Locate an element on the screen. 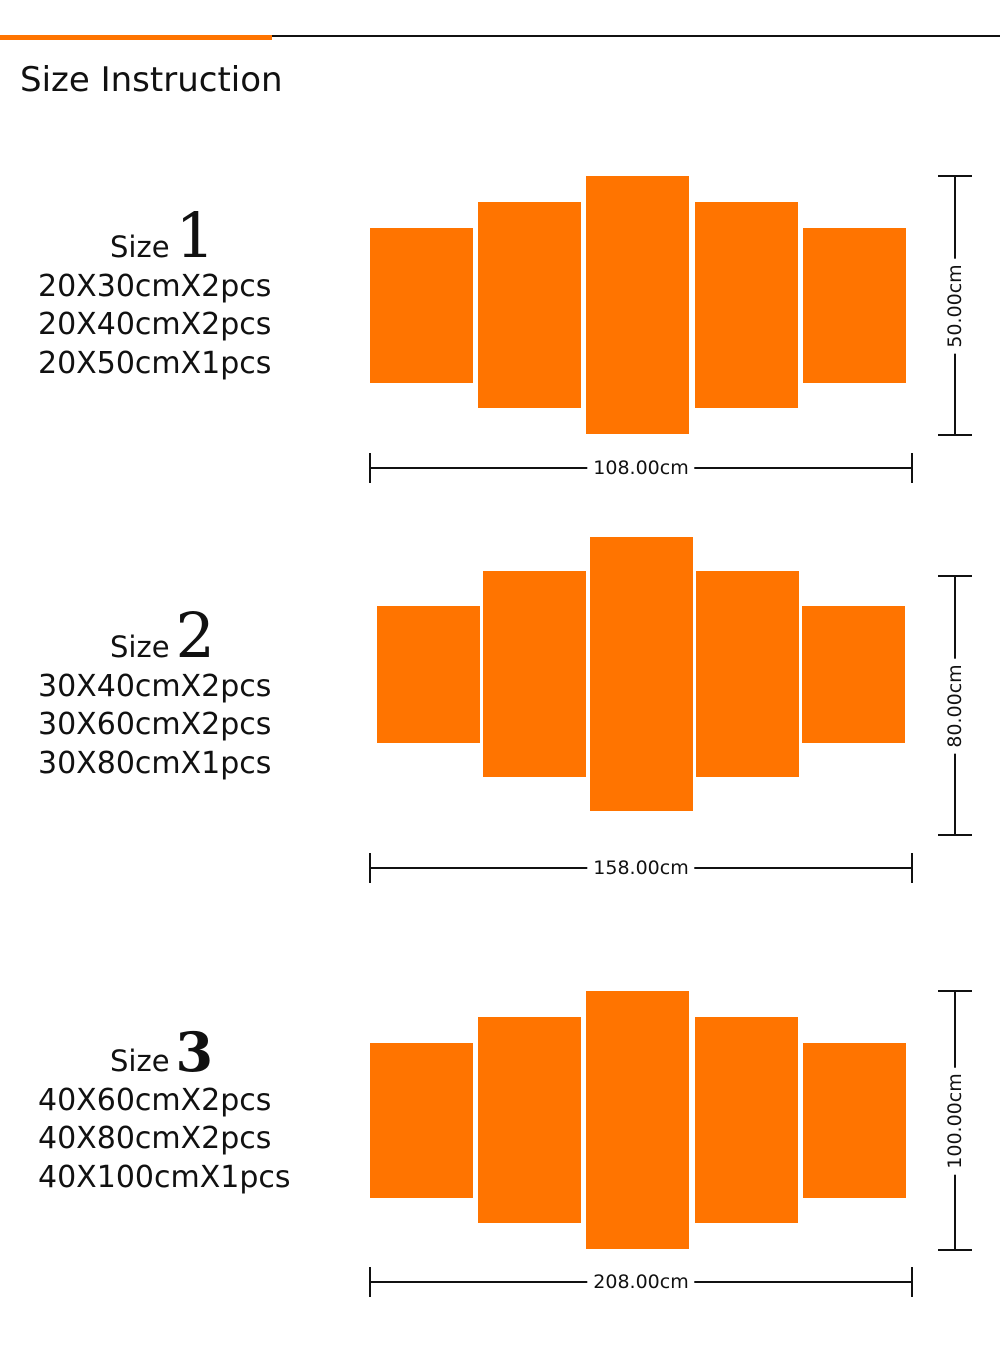  height-dimension: 100.00cm is located at coordinates (955, 1120).